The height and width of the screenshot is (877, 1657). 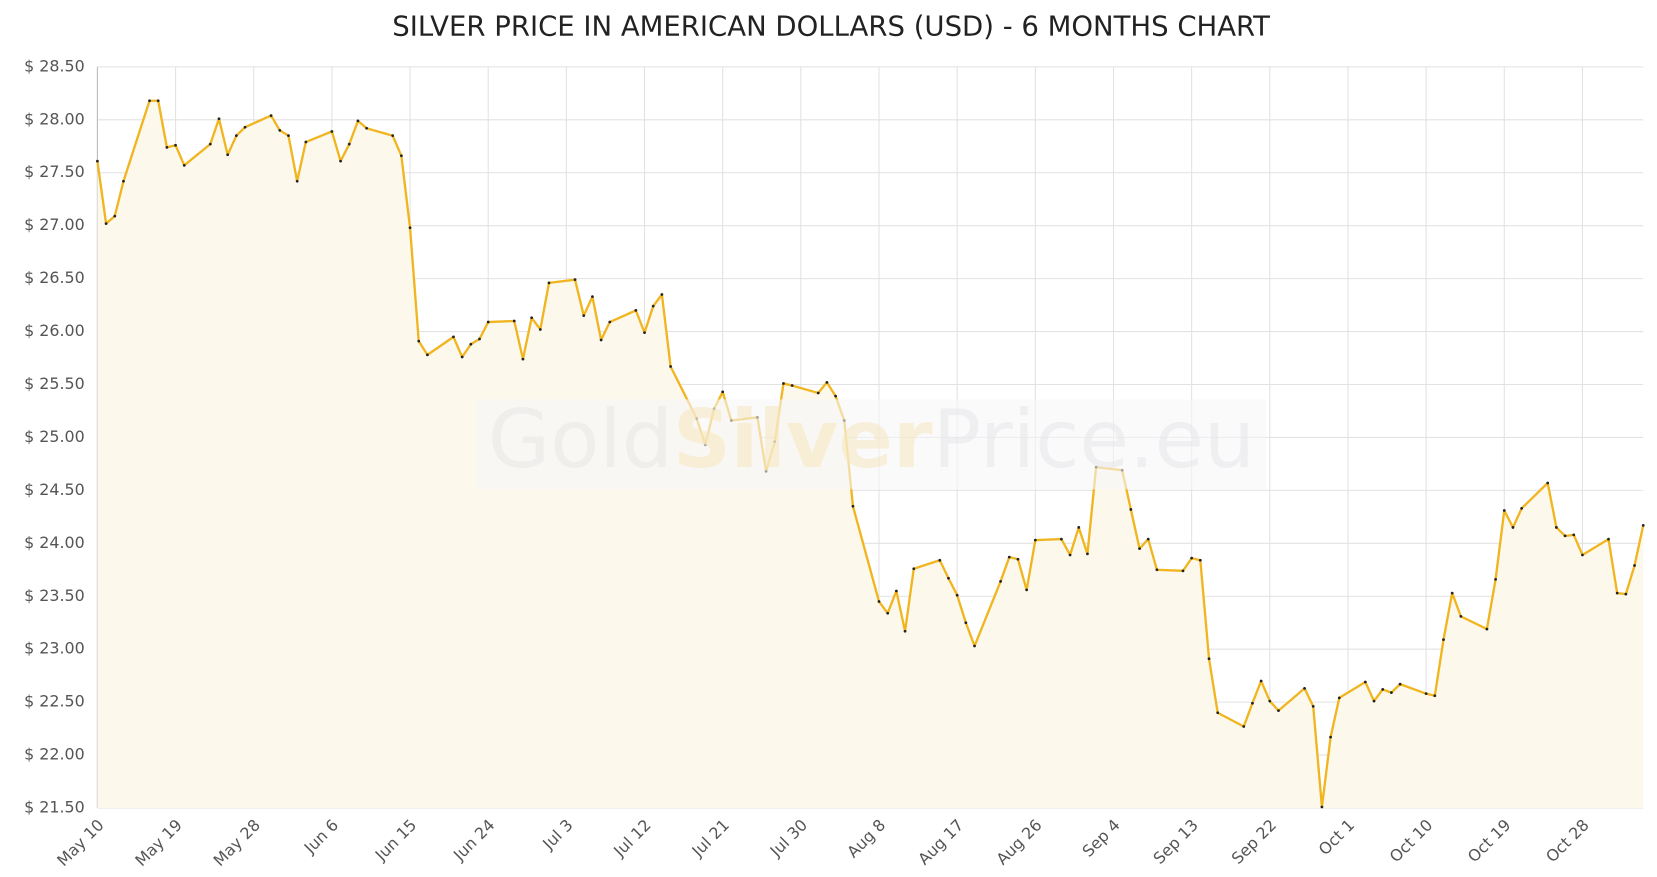 What do you see at coordinates (54, 489) in the screenshot?
I see `y-tick-label: $ 24.50` at bounding box center [54, 489].